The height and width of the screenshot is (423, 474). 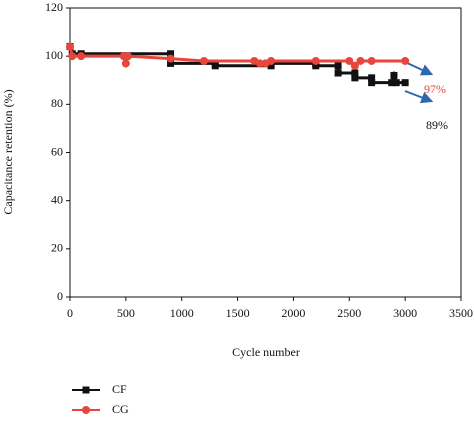 What do you see at coordinates (120, 409) in the screenshot?
I see `legend-label: CG` at bounding box center [120, 409].